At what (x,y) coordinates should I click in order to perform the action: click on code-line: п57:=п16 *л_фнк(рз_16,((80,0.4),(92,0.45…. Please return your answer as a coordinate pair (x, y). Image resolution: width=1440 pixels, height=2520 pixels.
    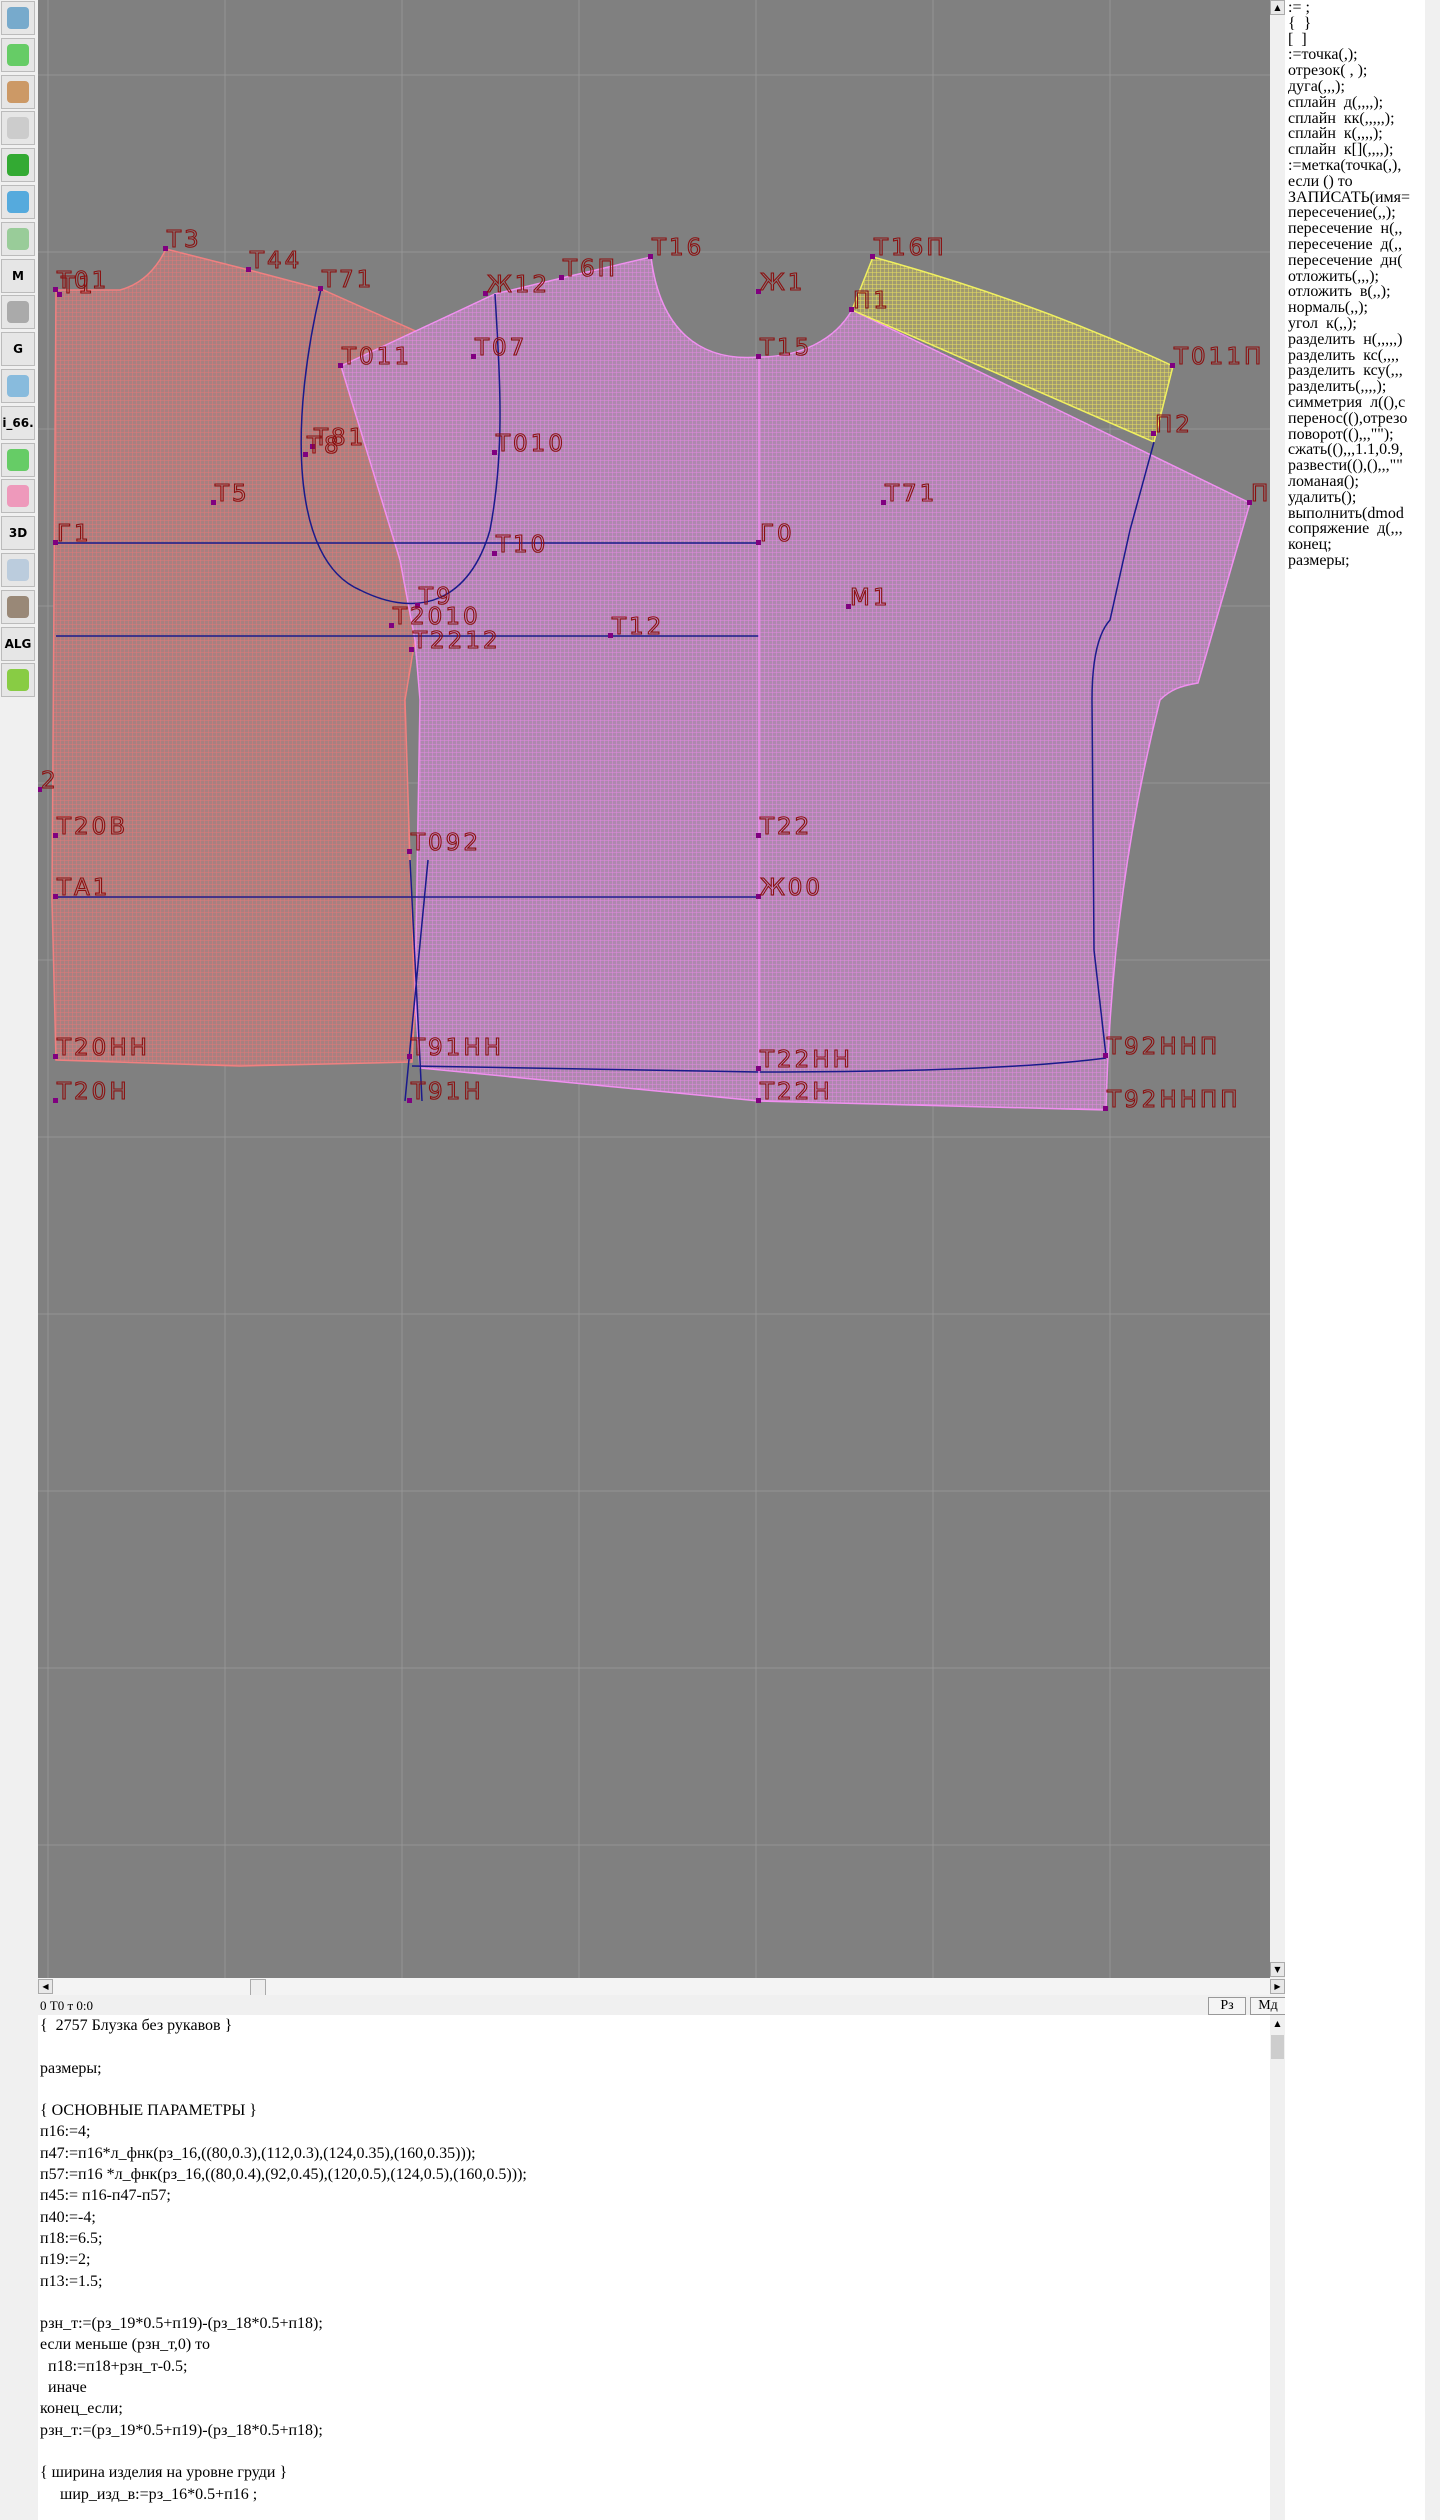
    Looking at the image, I should click on (283, 2175).